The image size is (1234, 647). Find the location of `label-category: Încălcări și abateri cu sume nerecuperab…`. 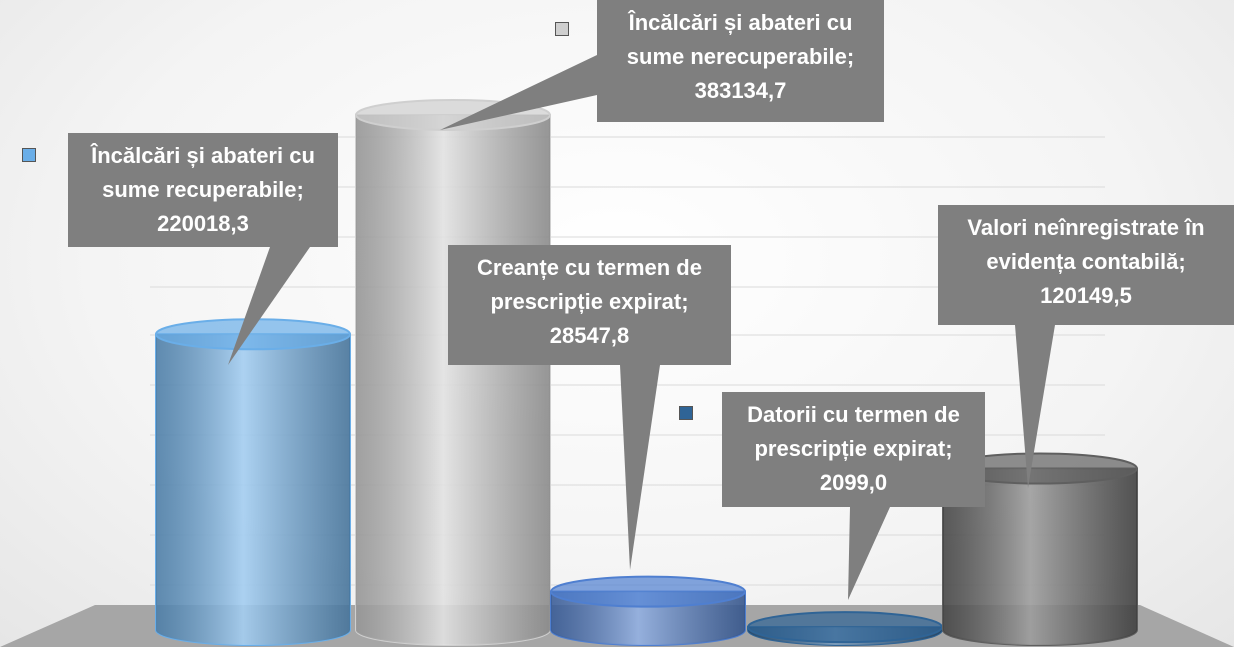

label-category: Încălcări și abateri cu sume nerecuperab… is located at coordinates (739, 39).